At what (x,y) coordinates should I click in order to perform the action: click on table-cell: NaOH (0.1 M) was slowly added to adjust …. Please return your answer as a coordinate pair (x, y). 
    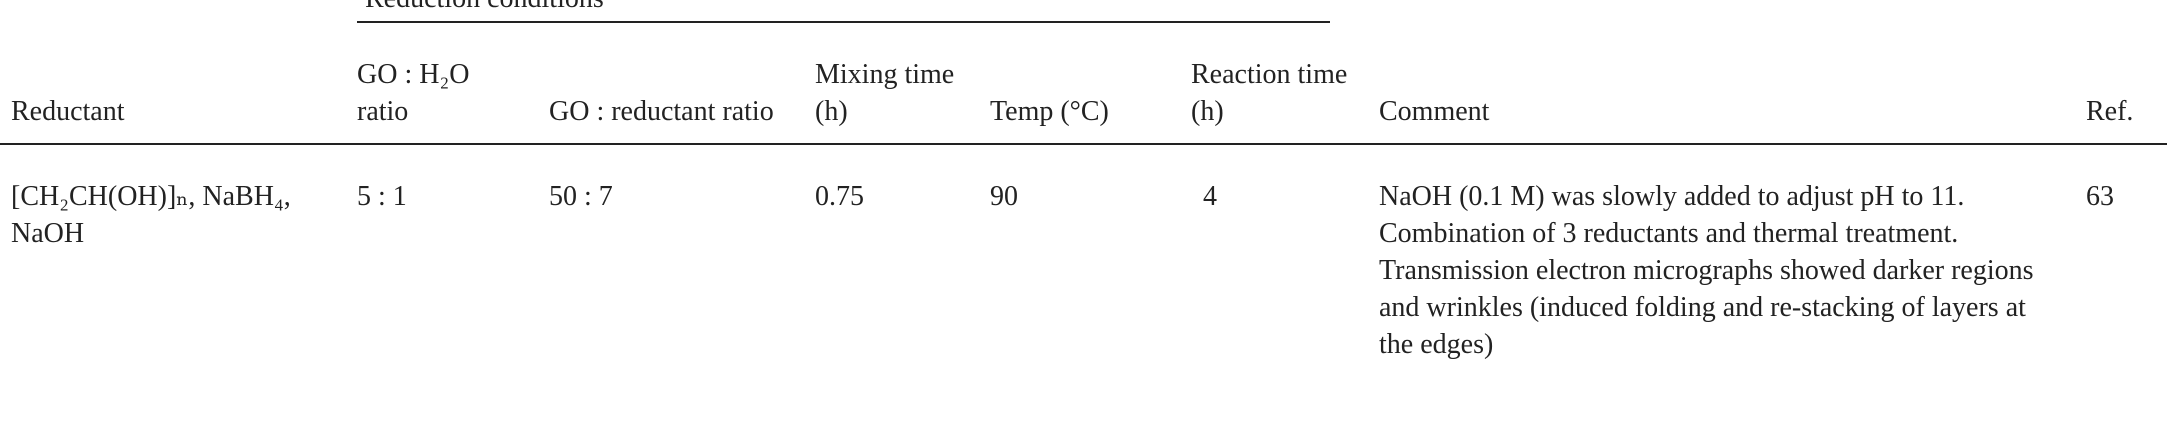
    Looking at the image, I should click on (1706, 270).